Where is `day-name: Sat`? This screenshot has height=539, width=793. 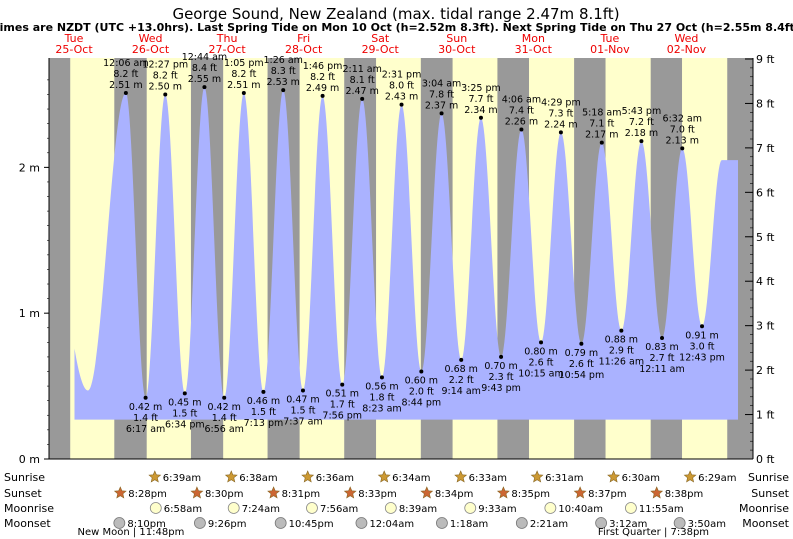
day-name: Sat is located at coordinates (380, 38).